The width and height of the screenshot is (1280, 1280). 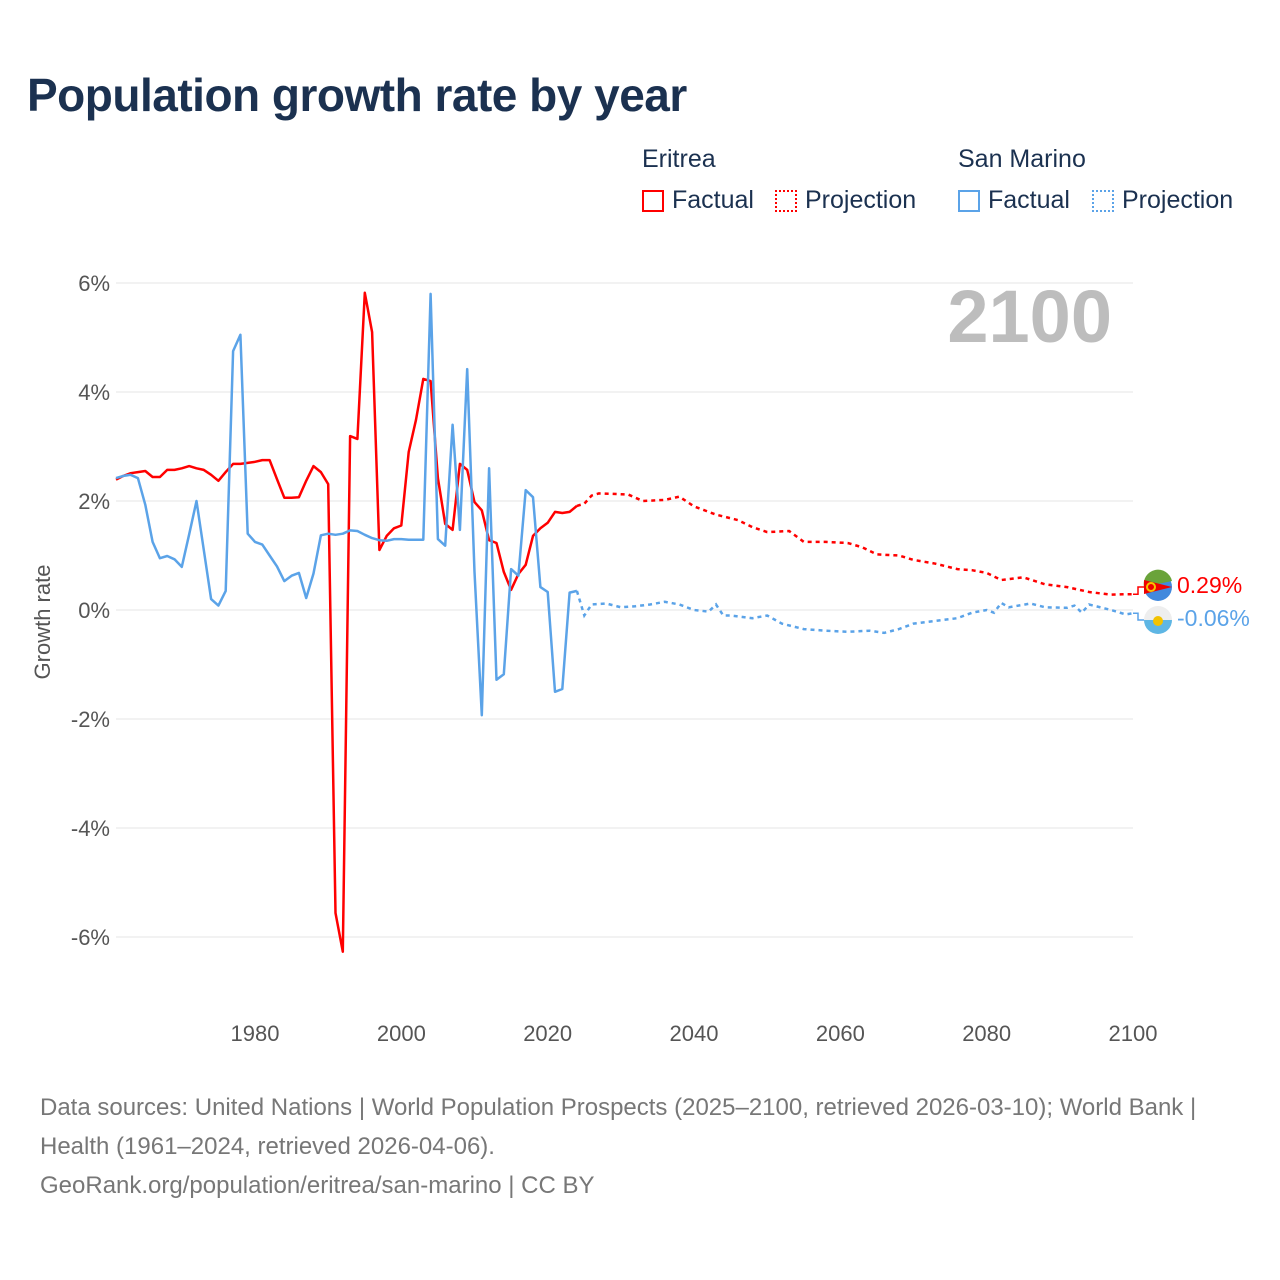 I want to click on san-marino-end-label: -0.06%, so click(x=1213, y=618).